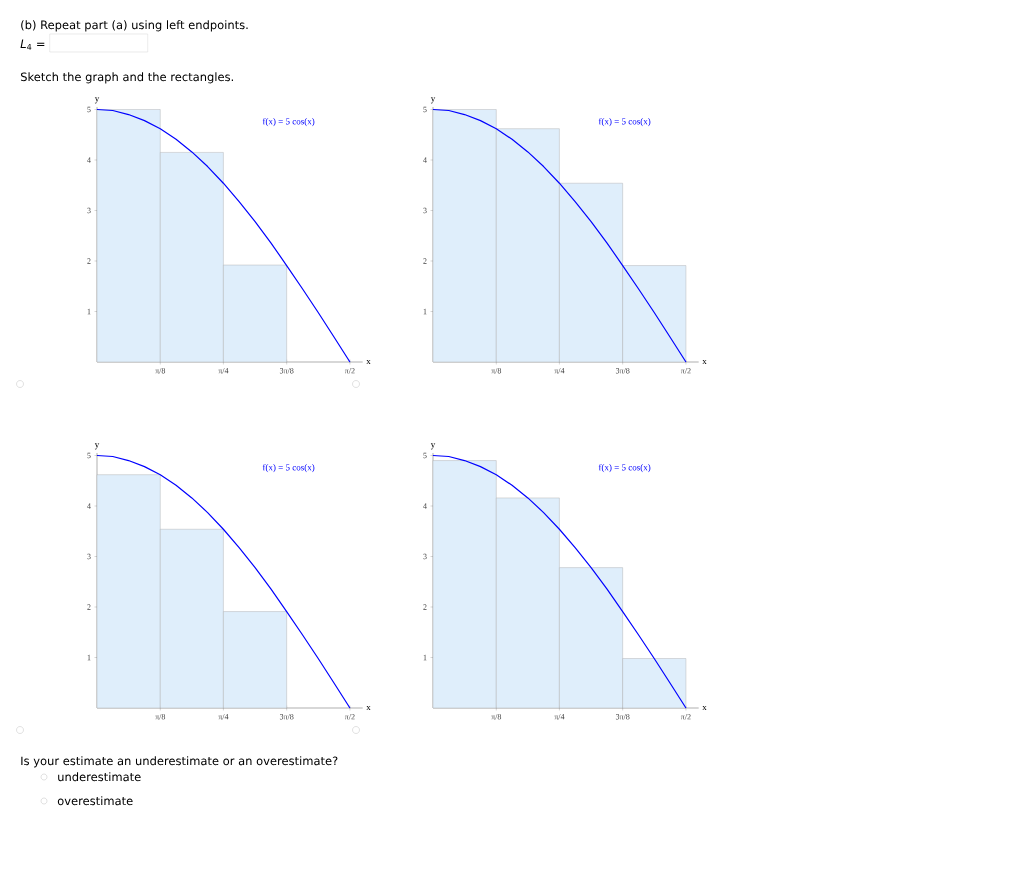 This screenshot has width=1024, height=896. I want to click on text: L$_{4}$ =, so click(32, 44).